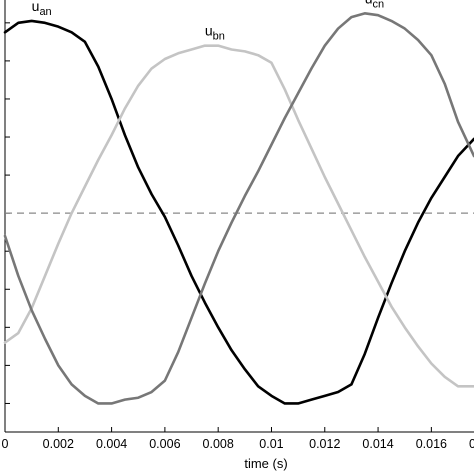 The height and width of the screenshot is (474, 474). What do you see at coordinates (218, 444) in the screenshot?
I see `x-tick-label: 0.008` at bounding box center [218, 444].